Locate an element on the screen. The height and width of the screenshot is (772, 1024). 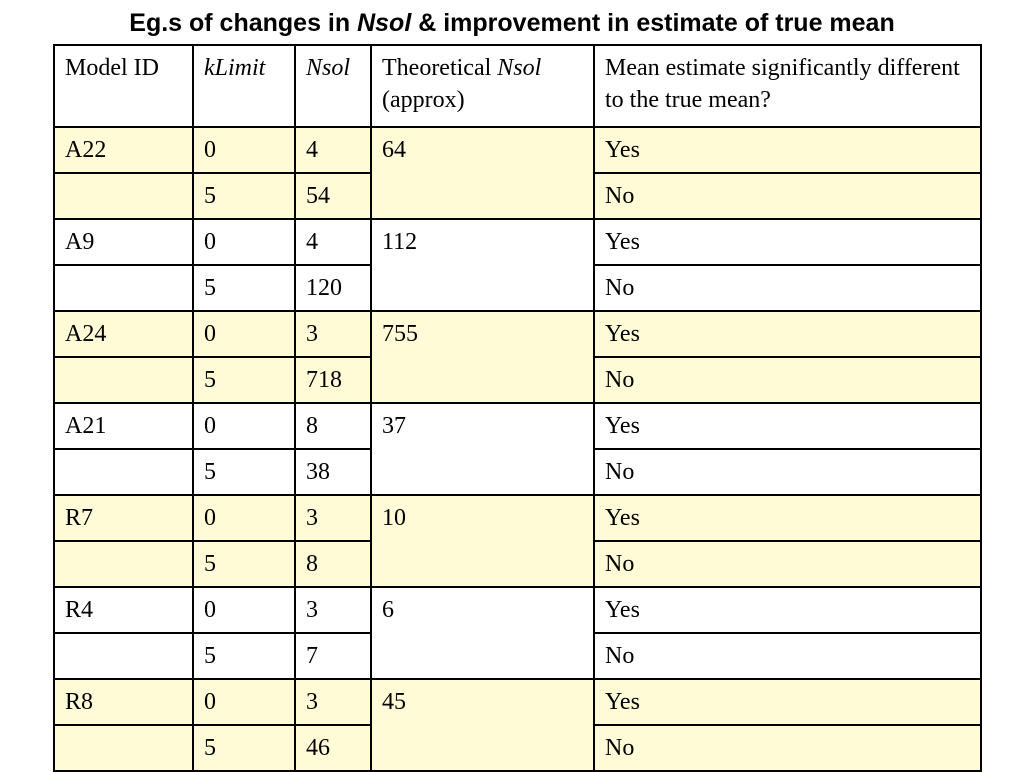
table-row: 5 7 No is located at coordinates (517, 656).